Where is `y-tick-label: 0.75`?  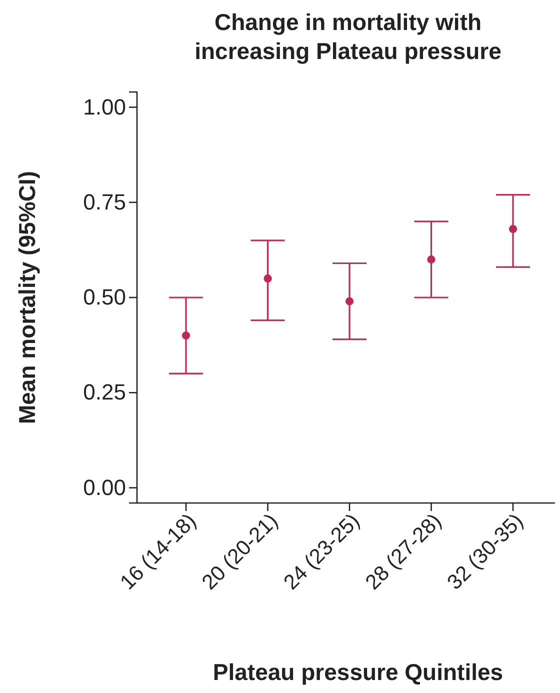
y-tick-label: 0.75 is located at coordinates (104, 201).